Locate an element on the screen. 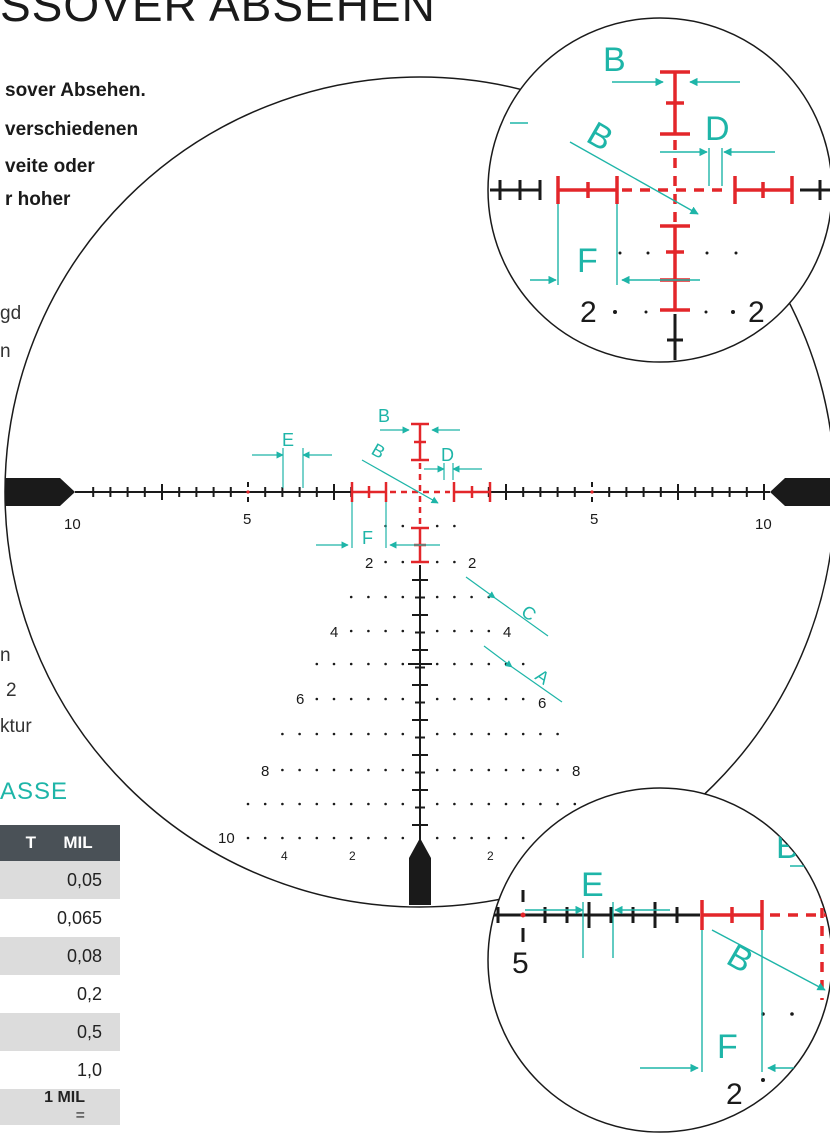 The height and width of the screenshot is (1140, 830). callout-e: E is located at coordinates (288, 440).